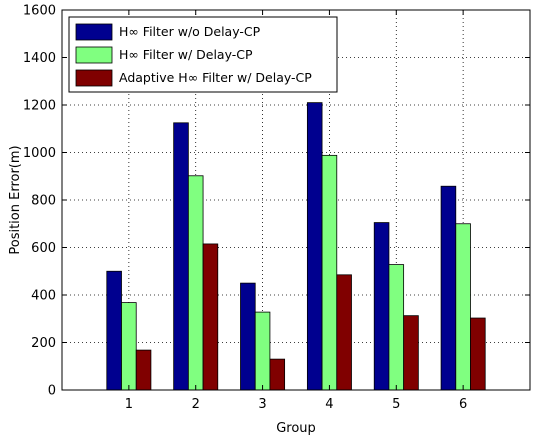 This screenshot has width=550, height=440. I want to click on x-tick-label: 4, so click(329, 404).